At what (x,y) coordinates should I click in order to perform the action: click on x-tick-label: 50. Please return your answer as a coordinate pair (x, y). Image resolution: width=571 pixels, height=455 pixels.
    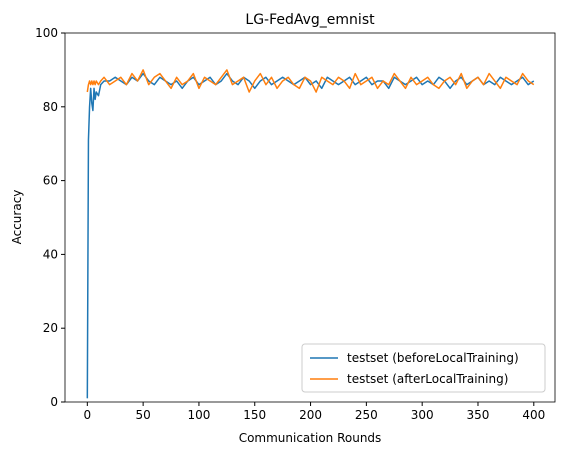
    Looking at the image, I should click on (142, 415).